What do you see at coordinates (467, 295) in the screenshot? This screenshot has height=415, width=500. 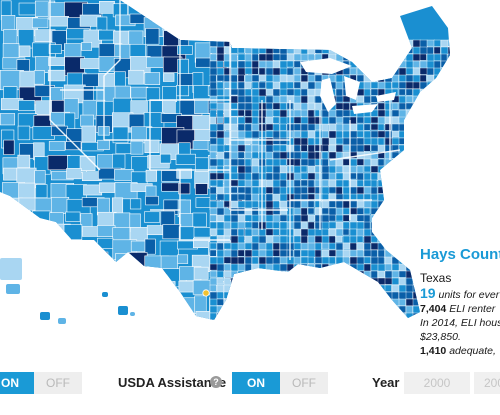 I see `units-text: units for ever` at bounding box center [467, 295].